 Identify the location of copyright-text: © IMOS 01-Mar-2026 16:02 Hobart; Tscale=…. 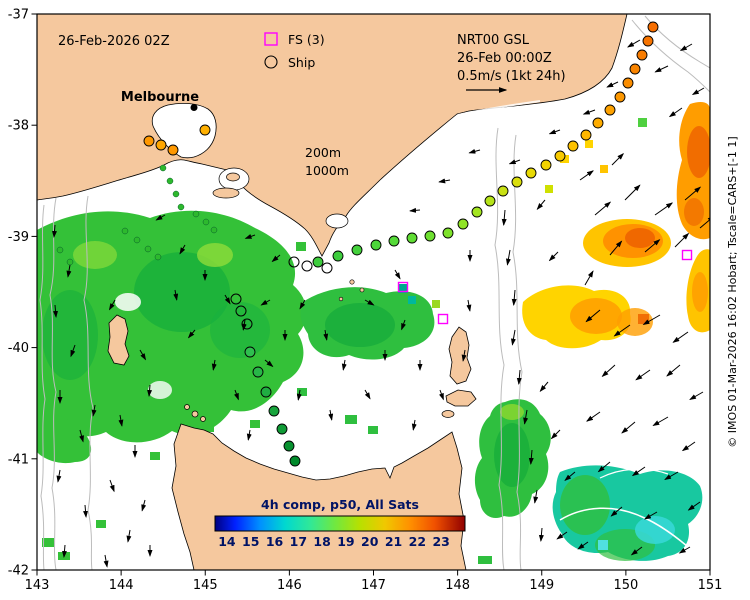
(732, 291).